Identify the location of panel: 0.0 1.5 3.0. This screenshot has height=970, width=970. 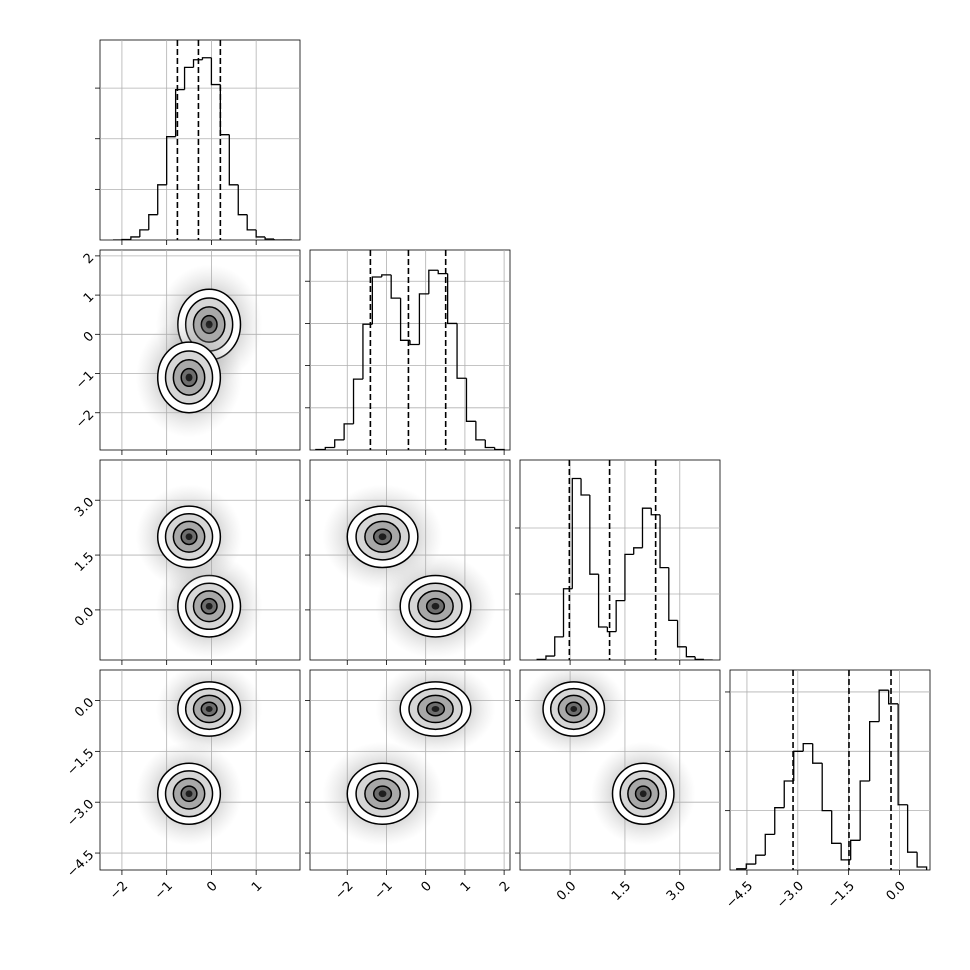
(618, 786).